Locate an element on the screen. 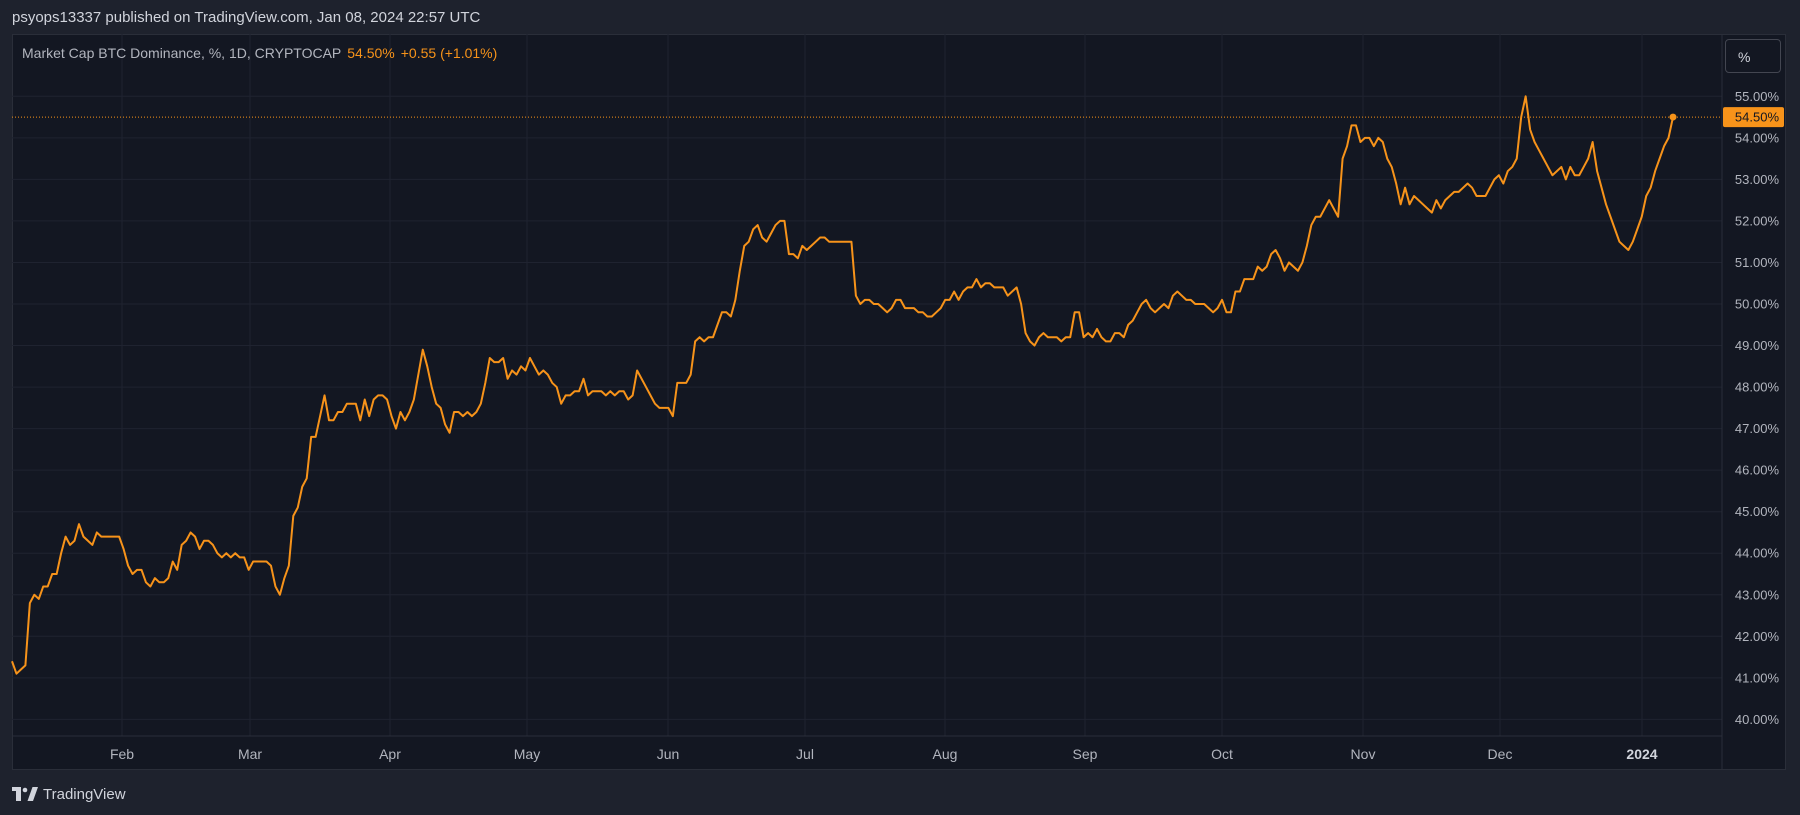  x-tick-label: Aug is located at coordinates (945, 754).